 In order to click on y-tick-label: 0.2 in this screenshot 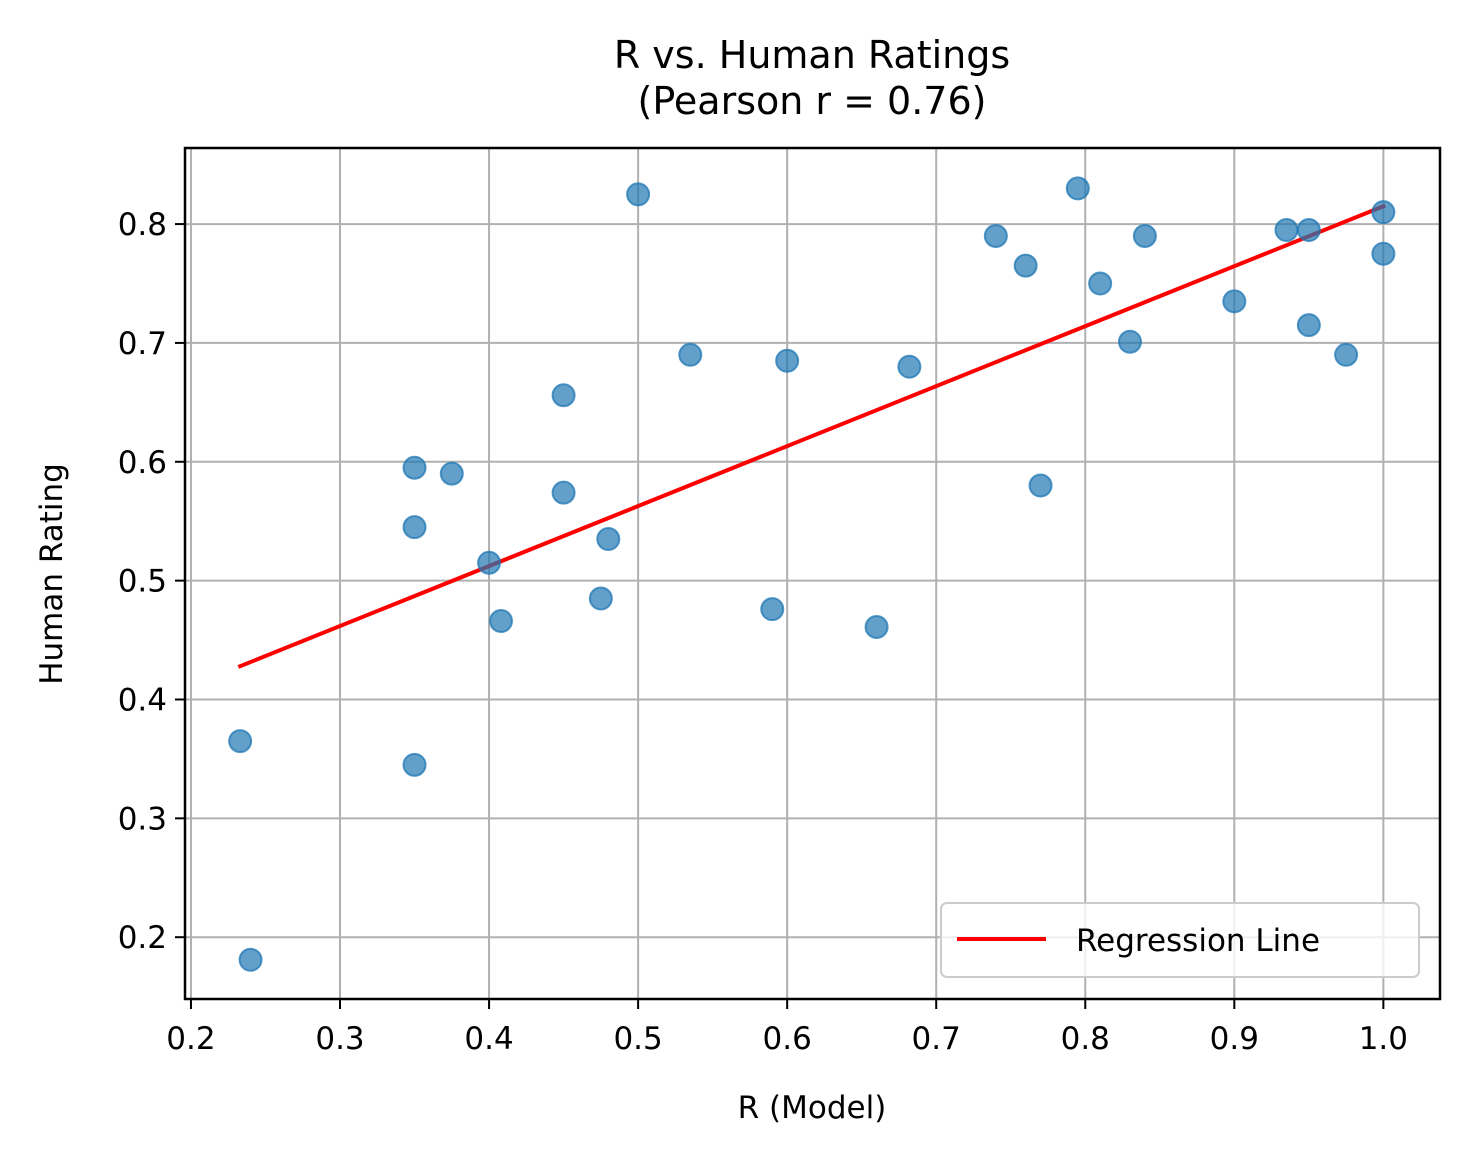, I will do `click(142, 938)`.